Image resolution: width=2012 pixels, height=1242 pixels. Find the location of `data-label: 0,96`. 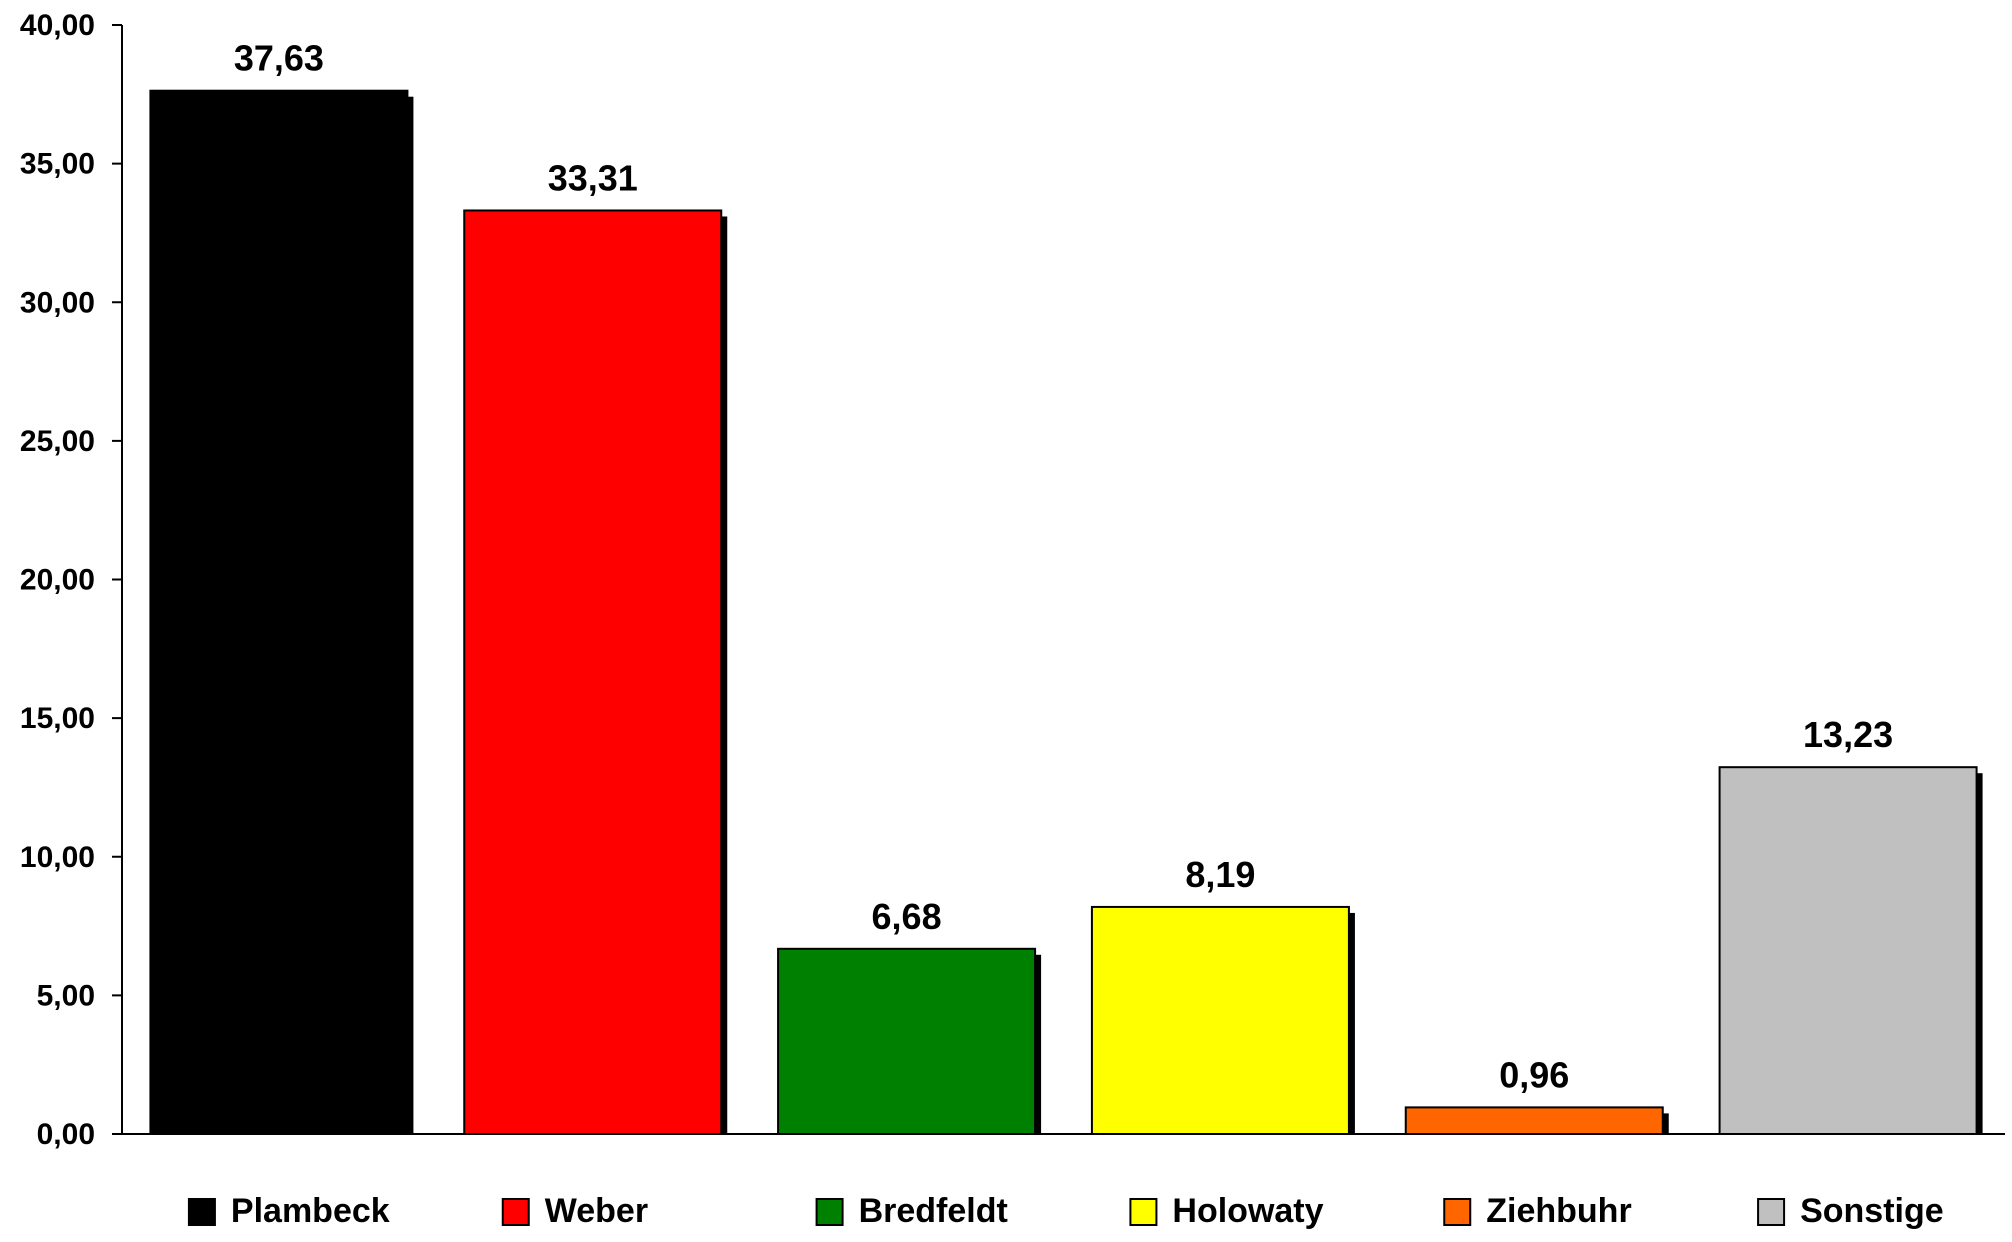

data-label: 0,96 is located at coordinates (1534, 1074).